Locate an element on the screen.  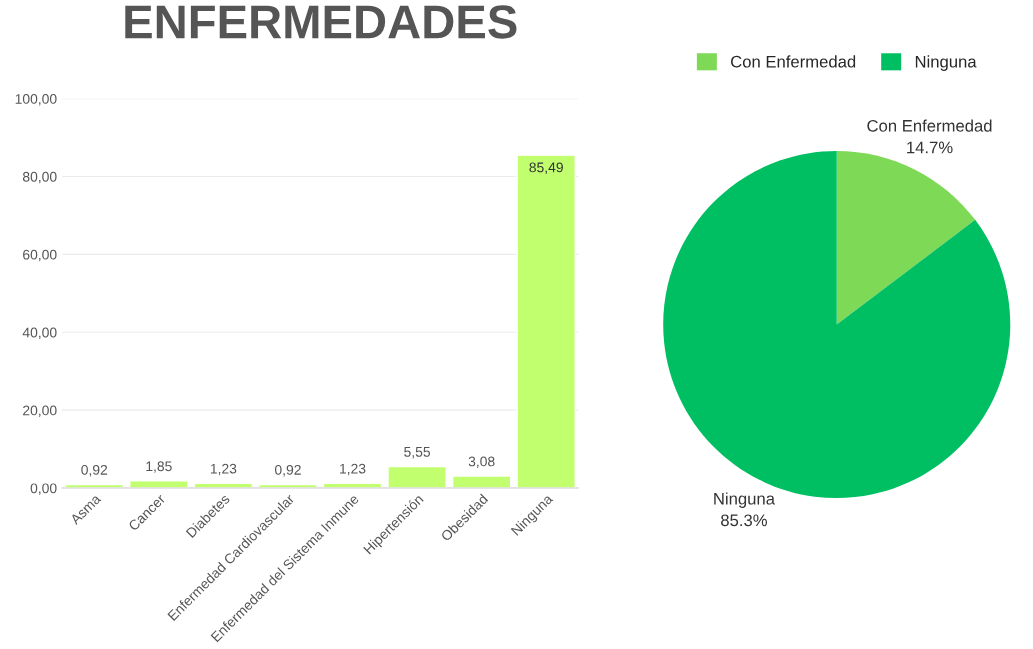
slice-label: Con Enfermedad is located at coordinates (929, 125).